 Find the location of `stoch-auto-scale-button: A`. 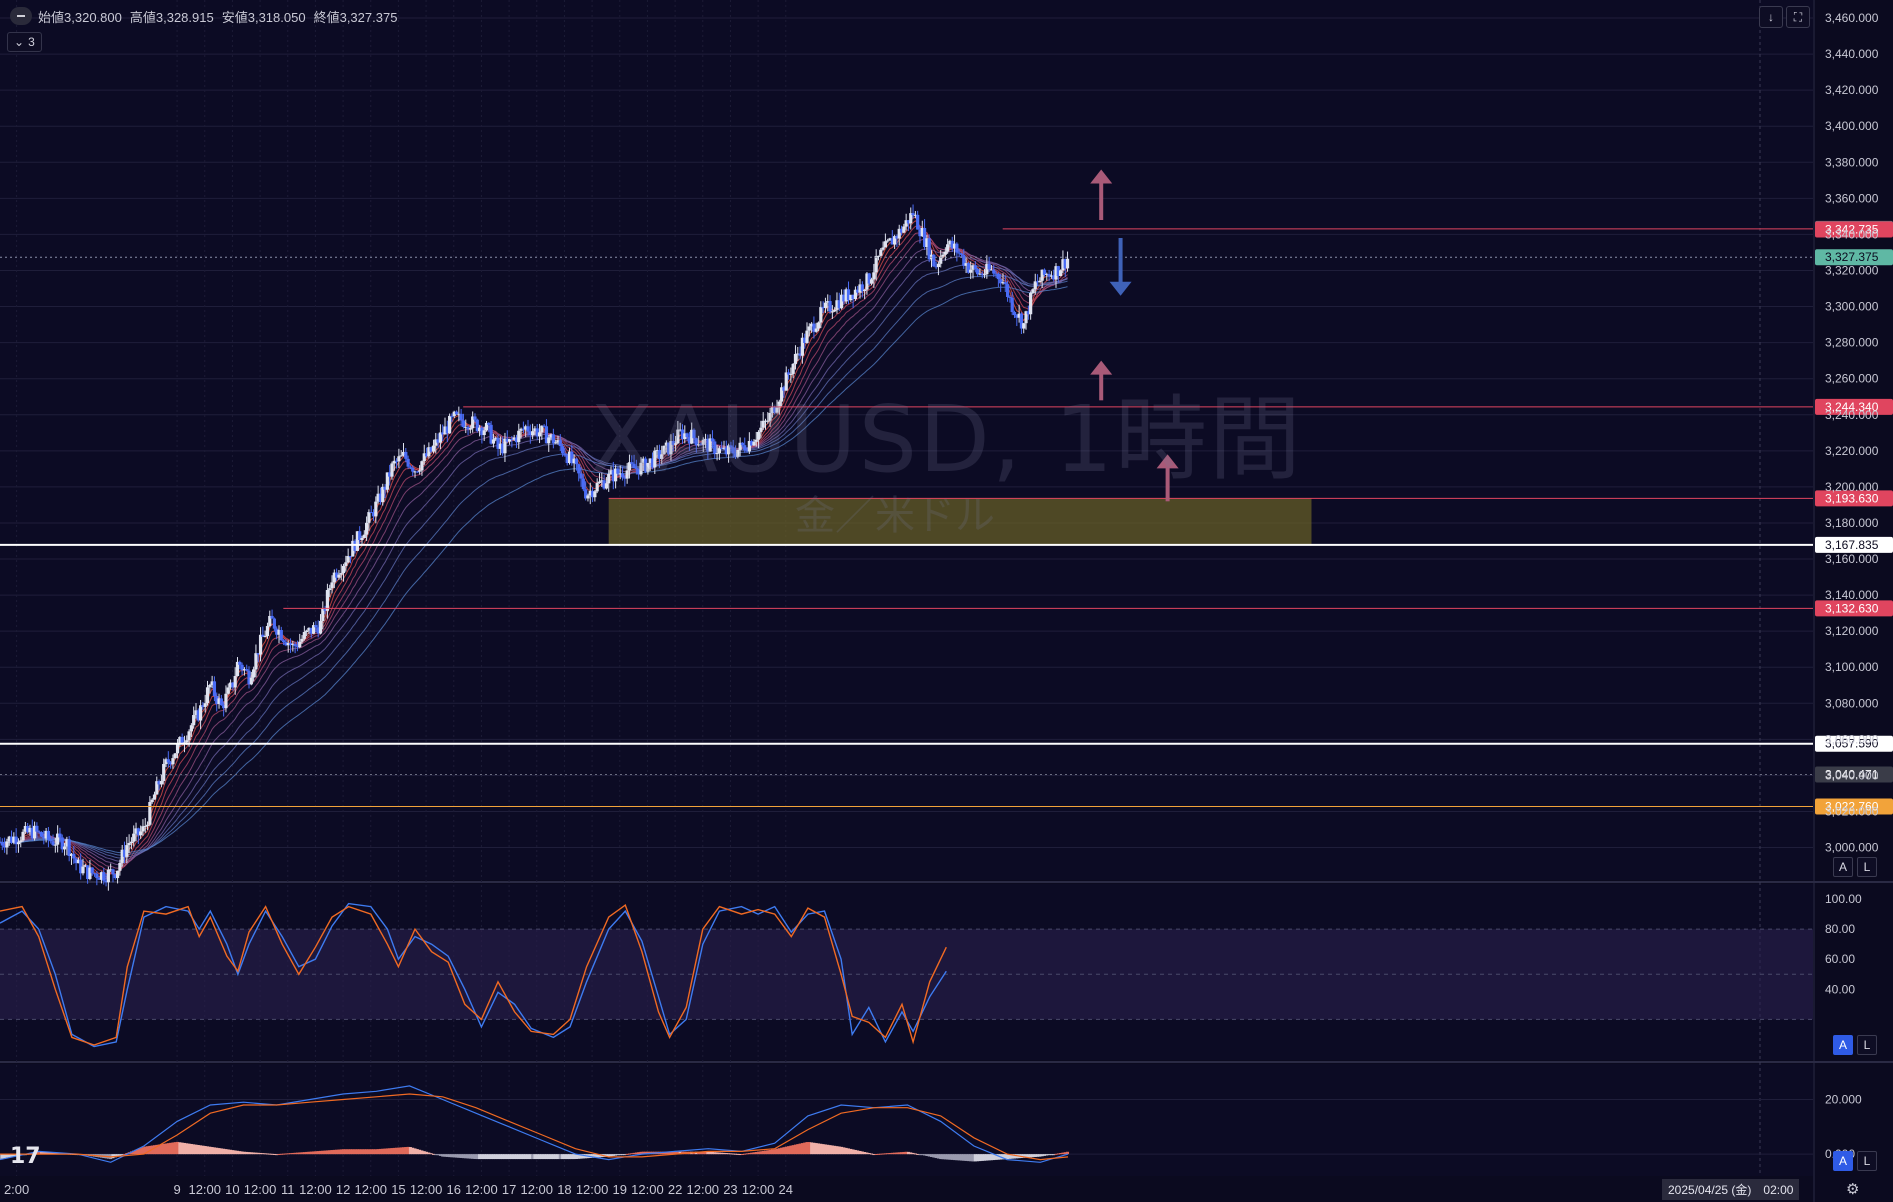

stoch-auto-scale-button: A is located at coordinates (1843, 1045).